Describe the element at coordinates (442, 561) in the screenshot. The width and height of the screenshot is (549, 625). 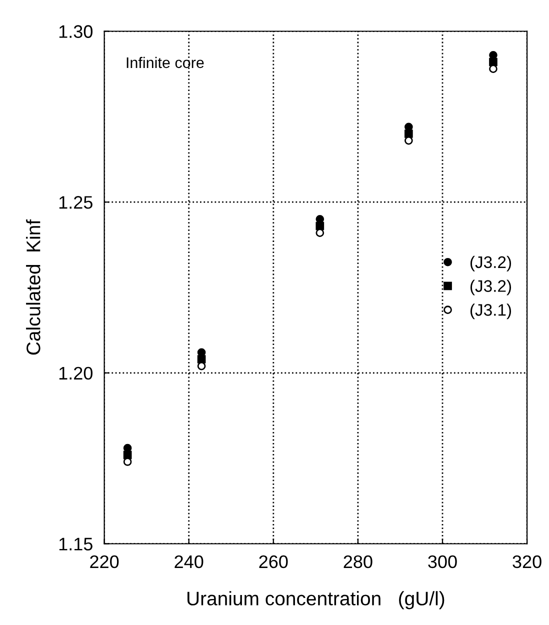
I see `x-tick-label: 300` at that location.